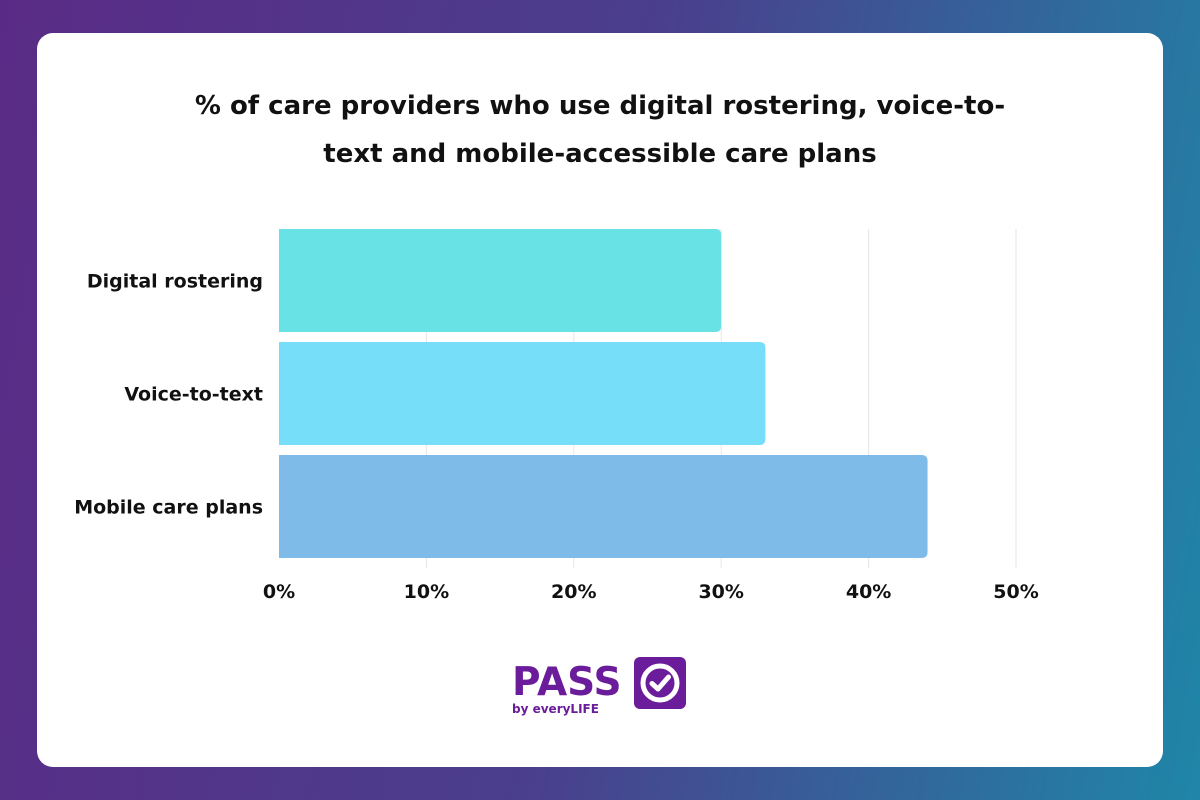 The height and width of the screenshot is (800, 1200). What do you see at coordinates (868, 592) in the screenshot?
I see `x-tick-label: 40%` at bounding box center [868, 592].